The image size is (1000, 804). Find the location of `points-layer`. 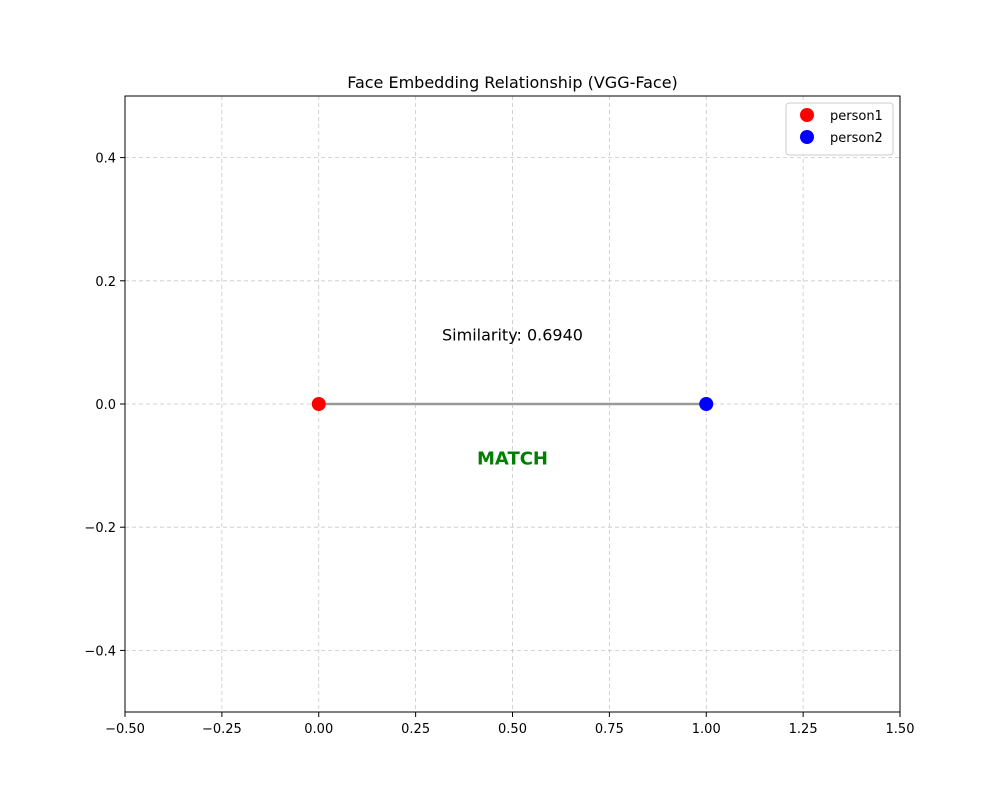

points-layer is located at coordinates (512, 404).